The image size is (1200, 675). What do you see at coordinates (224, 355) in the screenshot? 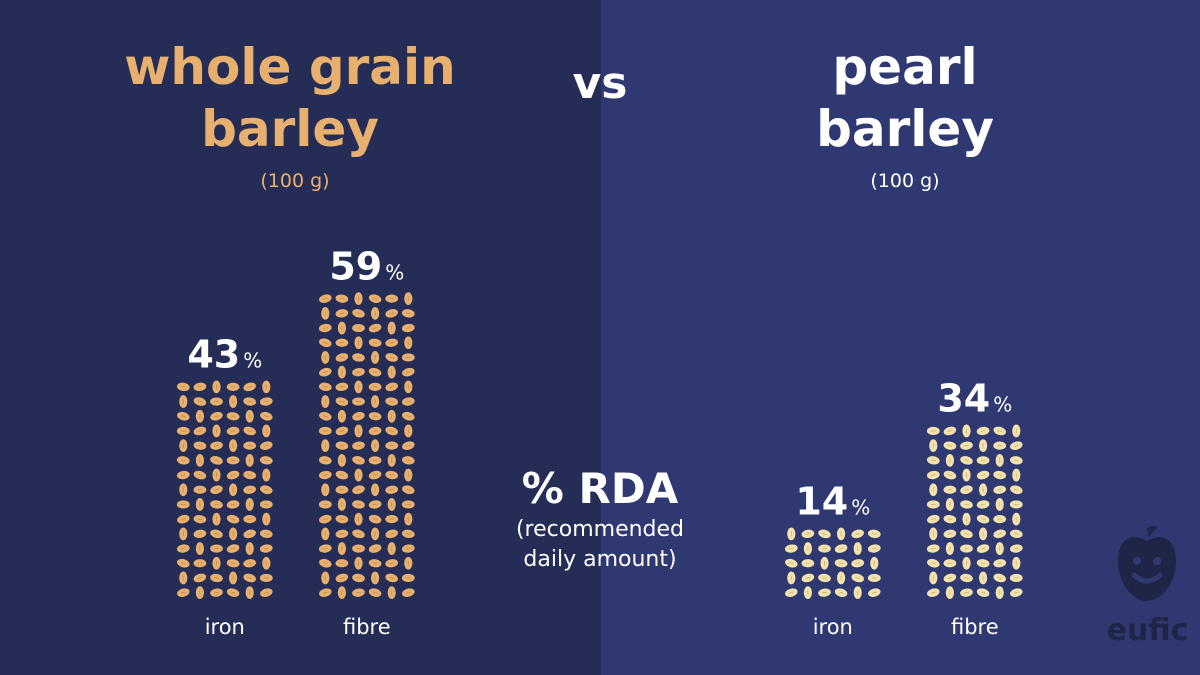
I see `value-label-whole-grain-iron: 43%` at bounding box center [224, 355].